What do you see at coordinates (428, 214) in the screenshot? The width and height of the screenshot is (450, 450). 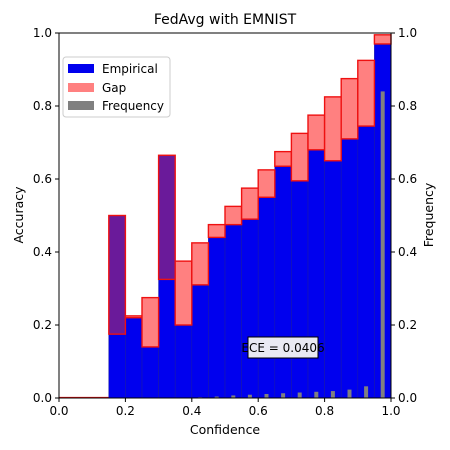 I see `y2-axis-label: Frequency` at bounding box center [428, 214].